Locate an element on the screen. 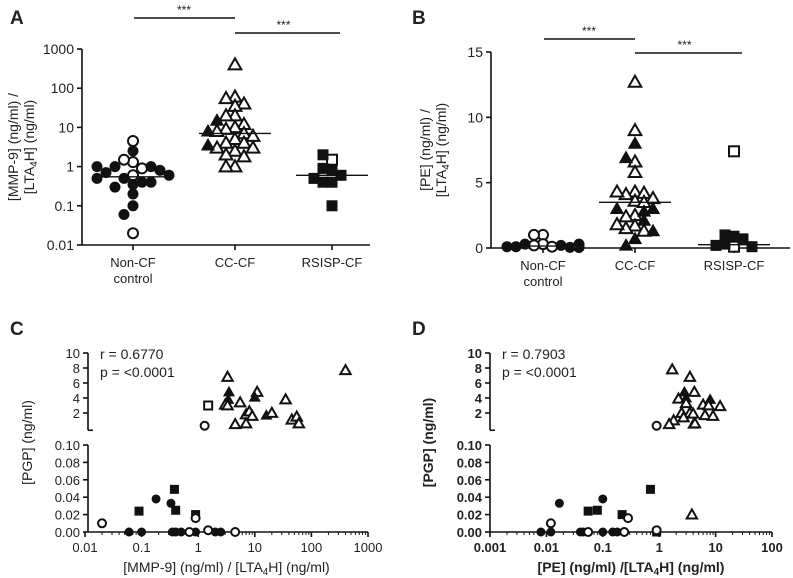 The image size is (793, 578). category-label: CC-CF is located at coordinates (635, 265).